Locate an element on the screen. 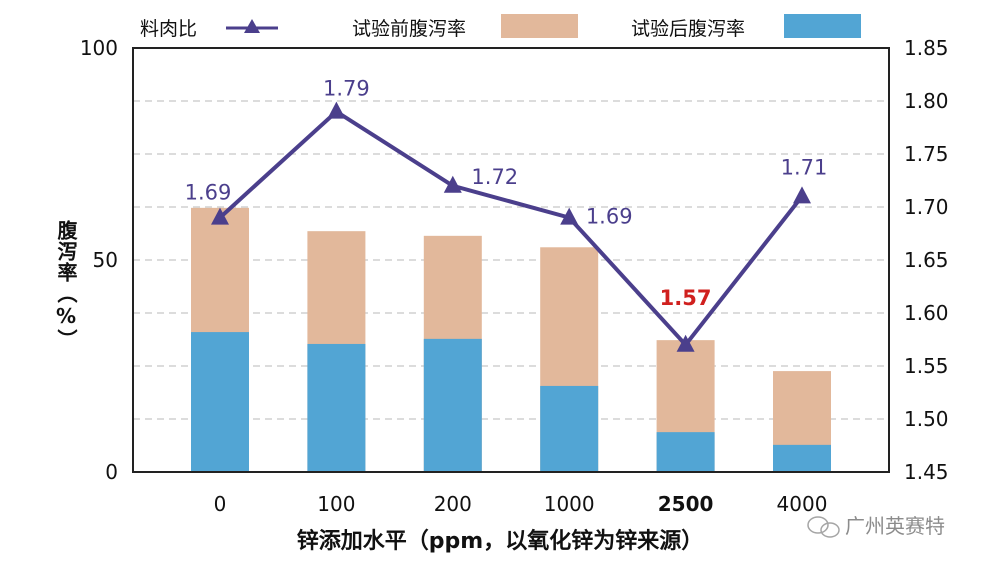  x-axis-label: 锌添加水平（ppm，以氧化锌为锌来源） is located at coordinates (500, 541).